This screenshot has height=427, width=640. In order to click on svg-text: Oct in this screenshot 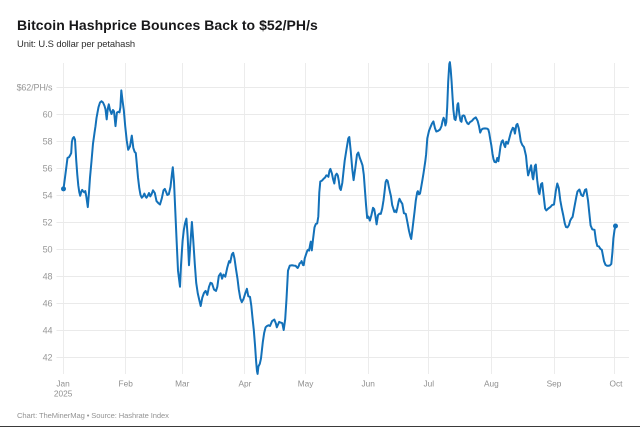, I will do `click(617, 384)`.